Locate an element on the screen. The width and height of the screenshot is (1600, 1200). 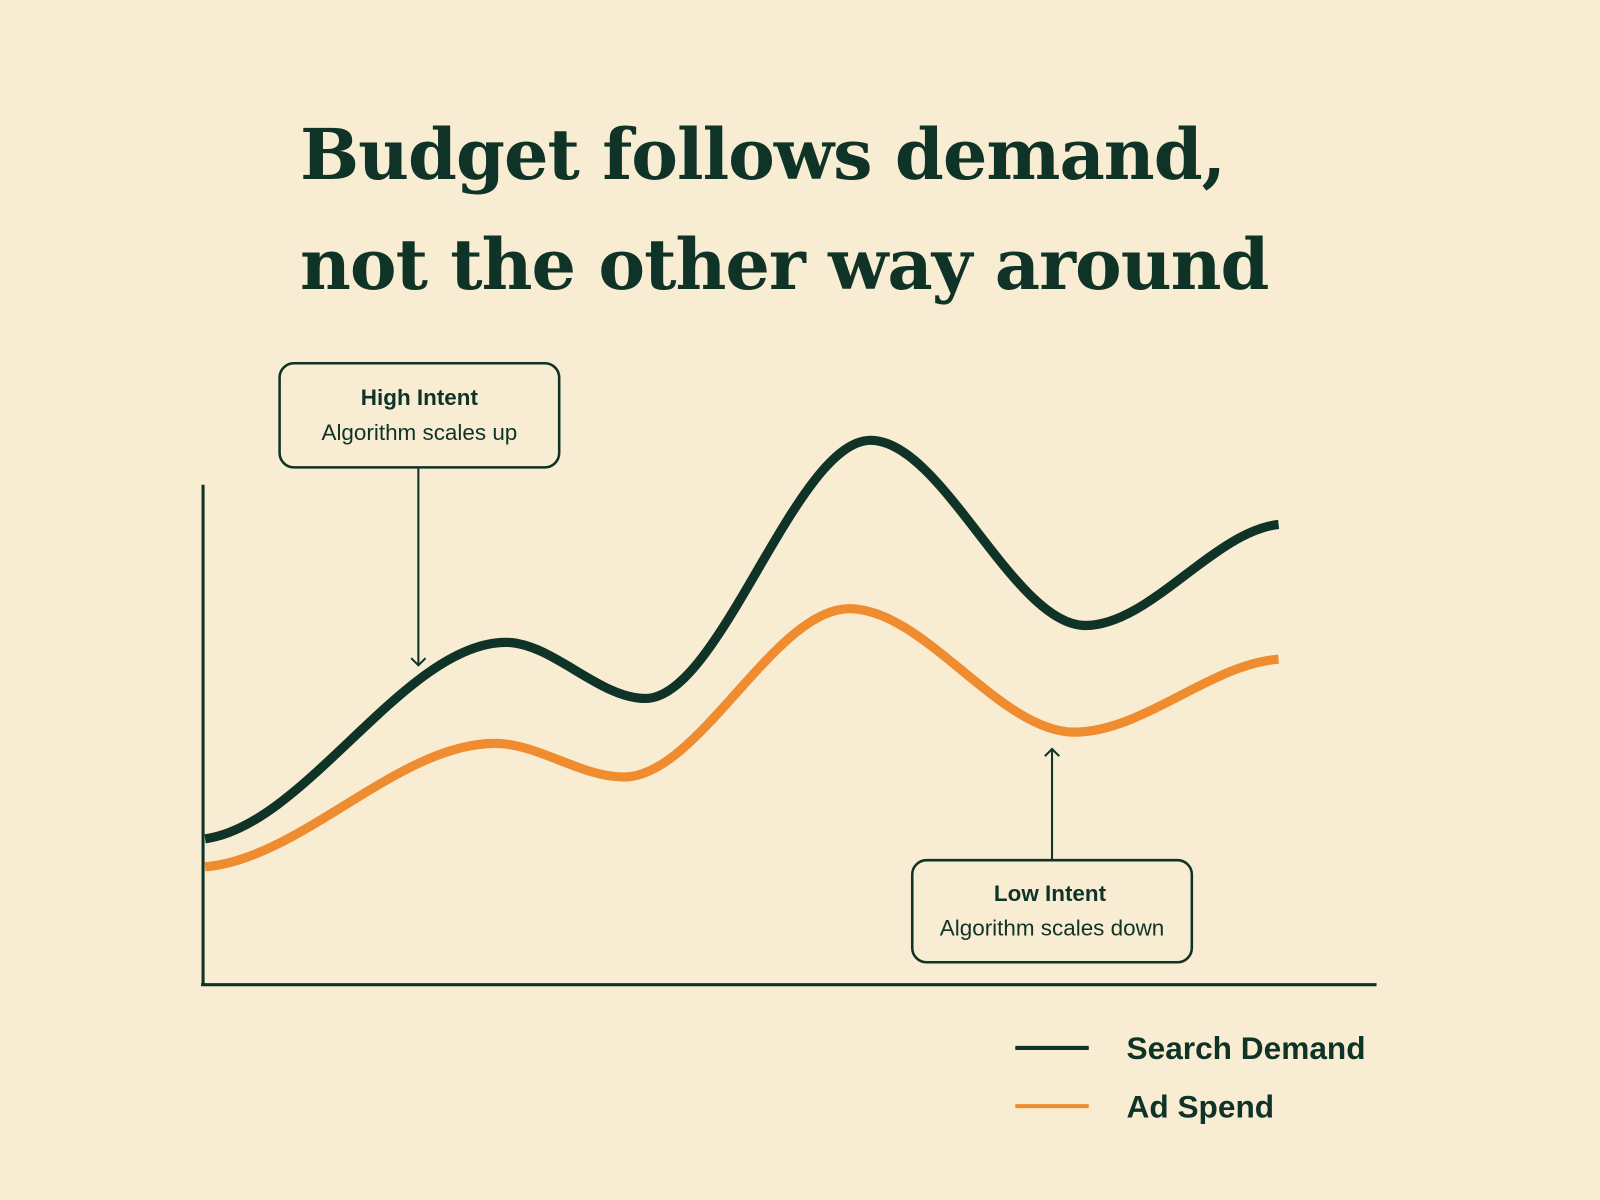
annotation-title: High Intent is located at coordinates (420, 397).